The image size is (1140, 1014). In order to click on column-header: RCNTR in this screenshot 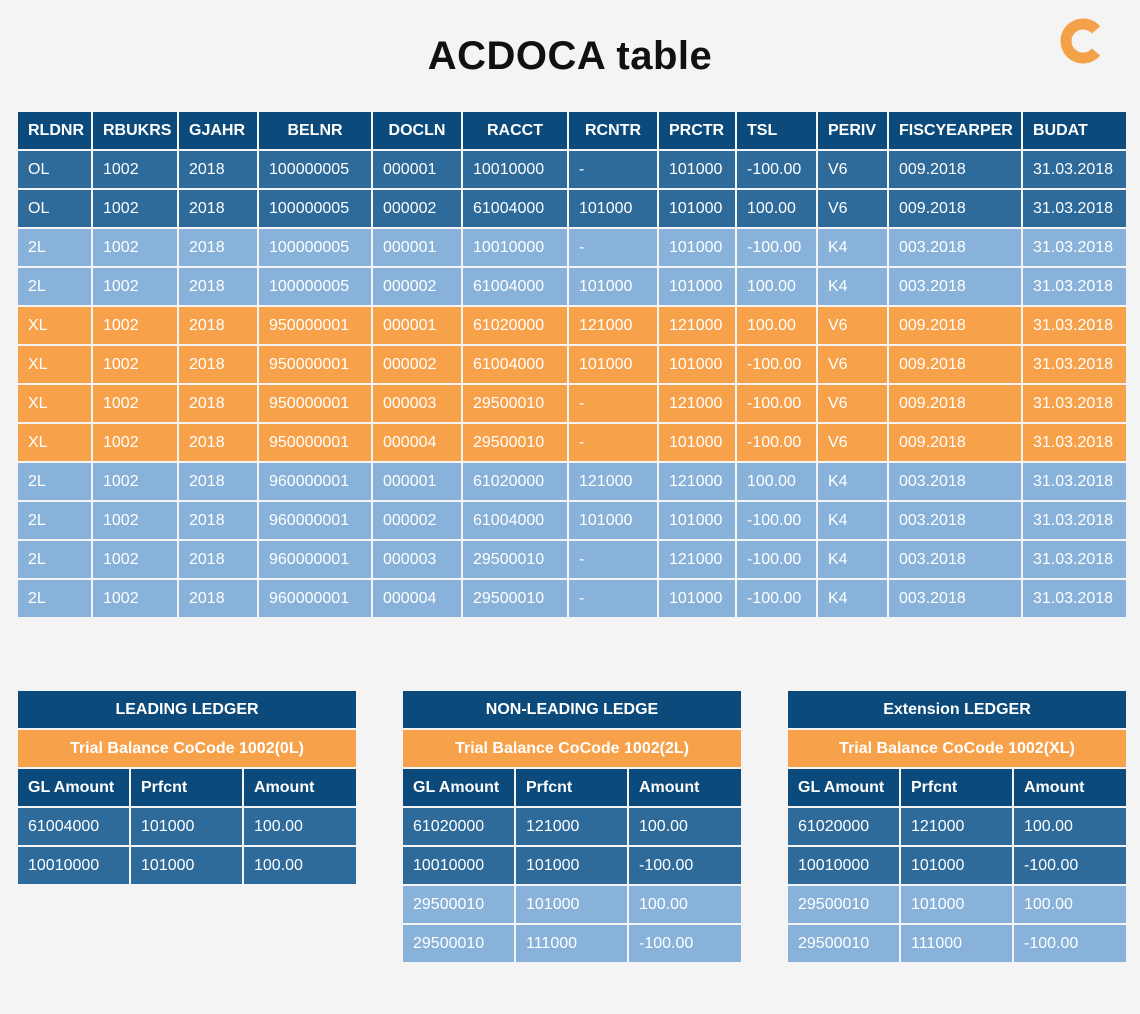, I will do `click(613, 130)`.